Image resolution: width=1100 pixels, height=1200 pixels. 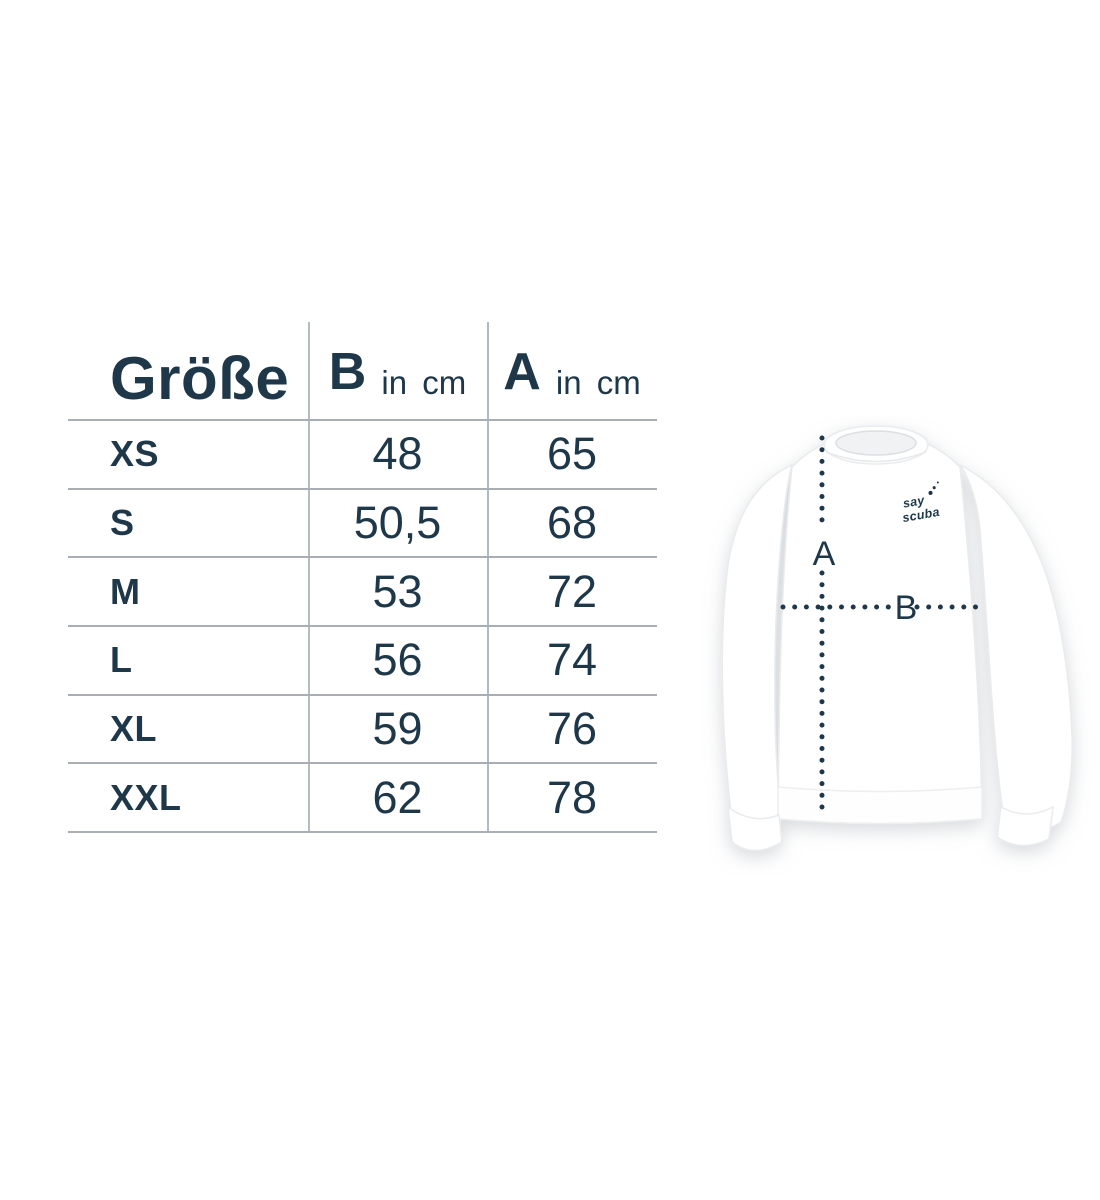 What do you see at coordinates (347, 372) in the screenshot?
I see `column-header-b-letter: B` at bounding box center [347, 372].